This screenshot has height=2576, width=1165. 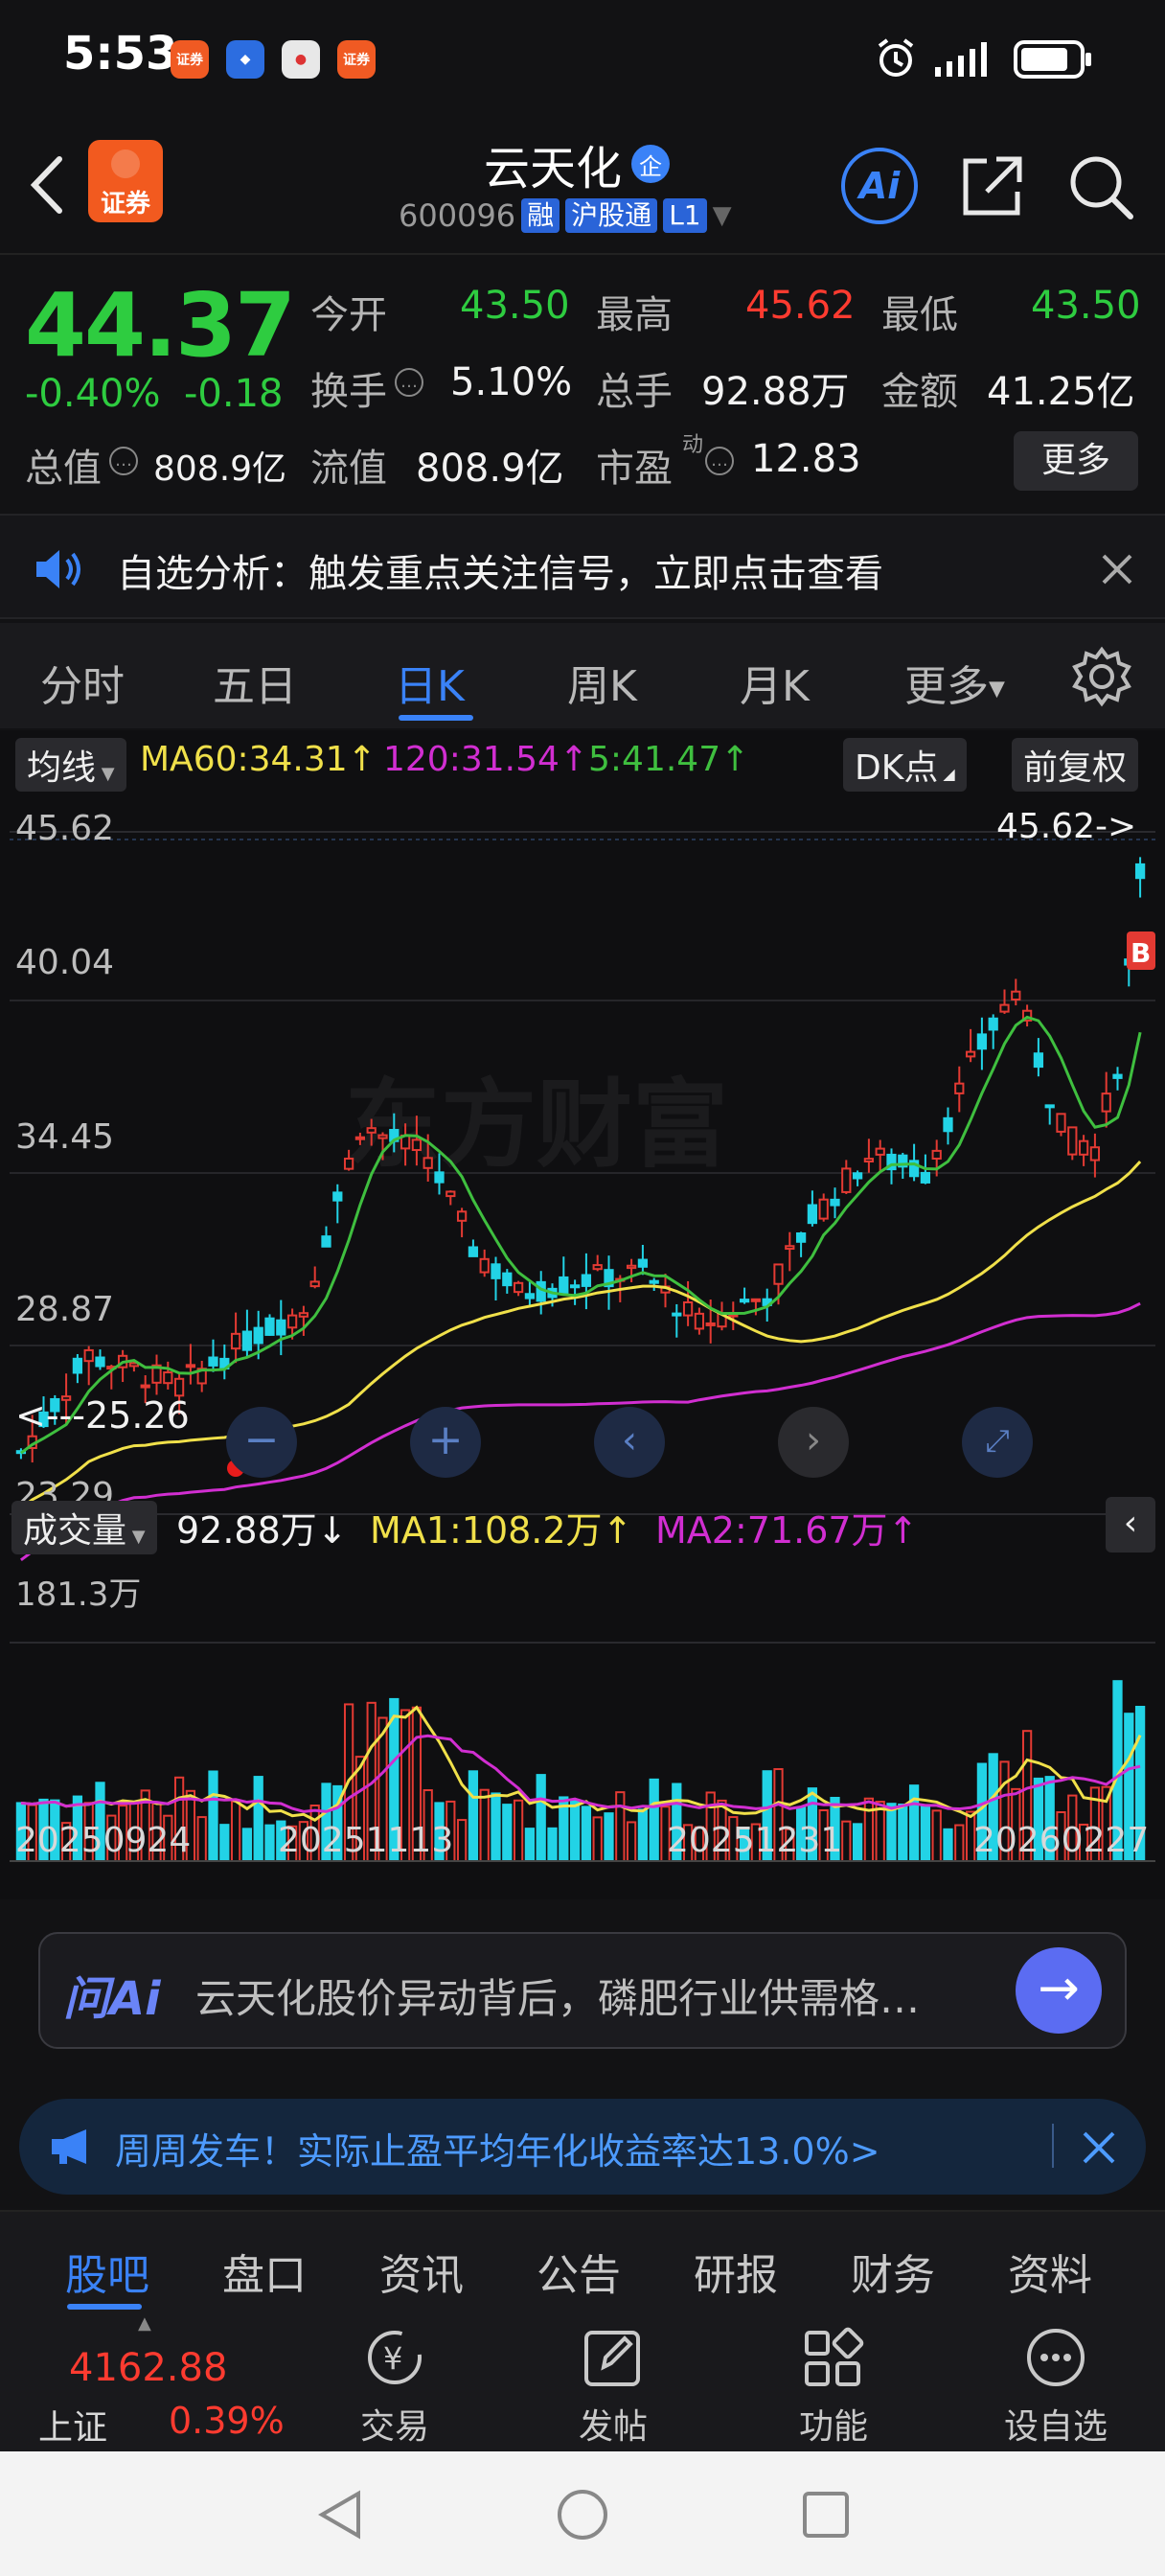 What do you see at coordinates (64, 1137) in the screenshot?
I see `y-tick-3: 34.45` at bounding box center [64, 1137].